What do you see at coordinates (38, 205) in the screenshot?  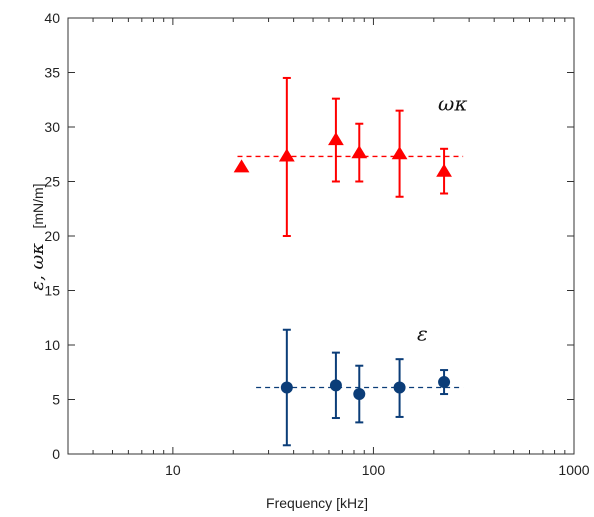 I see `y-axis-title-unit: [mN/m]` at bounding box center [38, 205].